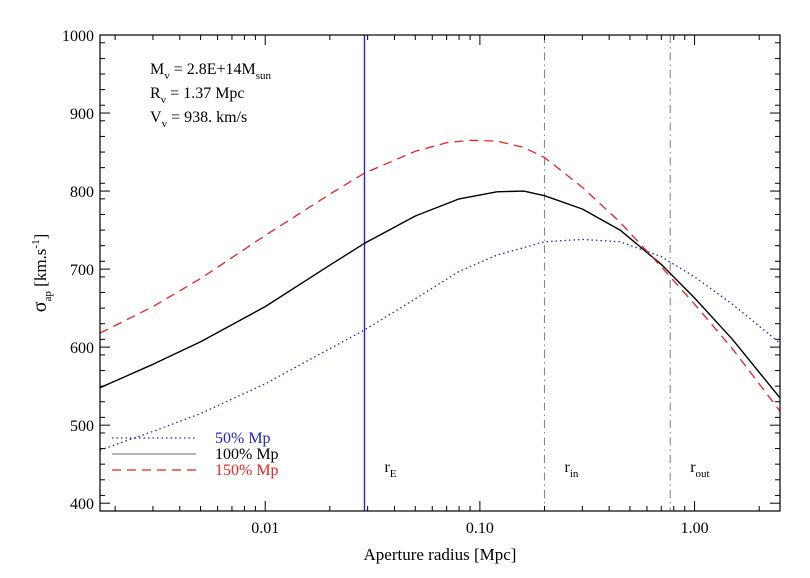 The image size is (810, 578). I want to click on y-axis-label: σap [km.s-1], so click(41, 273).